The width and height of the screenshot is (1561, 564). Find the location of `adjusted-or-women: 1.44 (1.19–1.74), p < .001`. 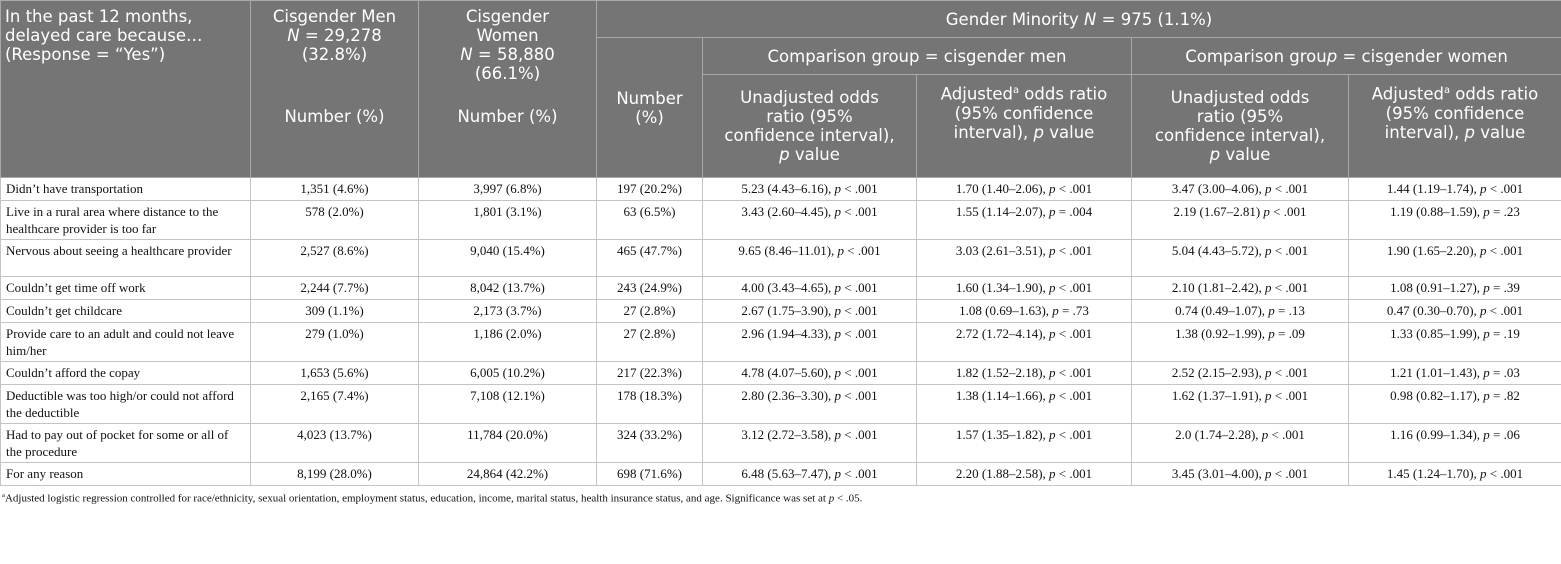

adjusted-or-women: 1.44 (1.19–1.74), p < .001 is located at coordinates (1454, 189).